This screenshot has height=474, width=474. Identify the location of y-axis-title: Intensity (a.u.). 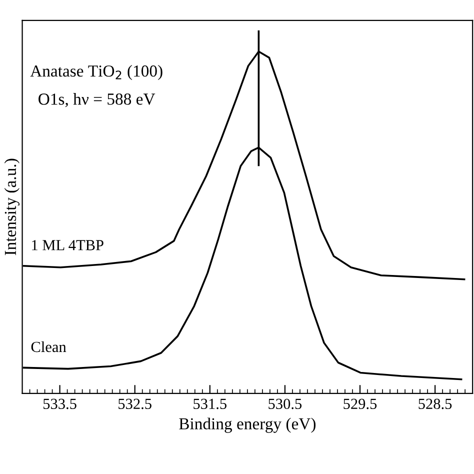
(12, 207).